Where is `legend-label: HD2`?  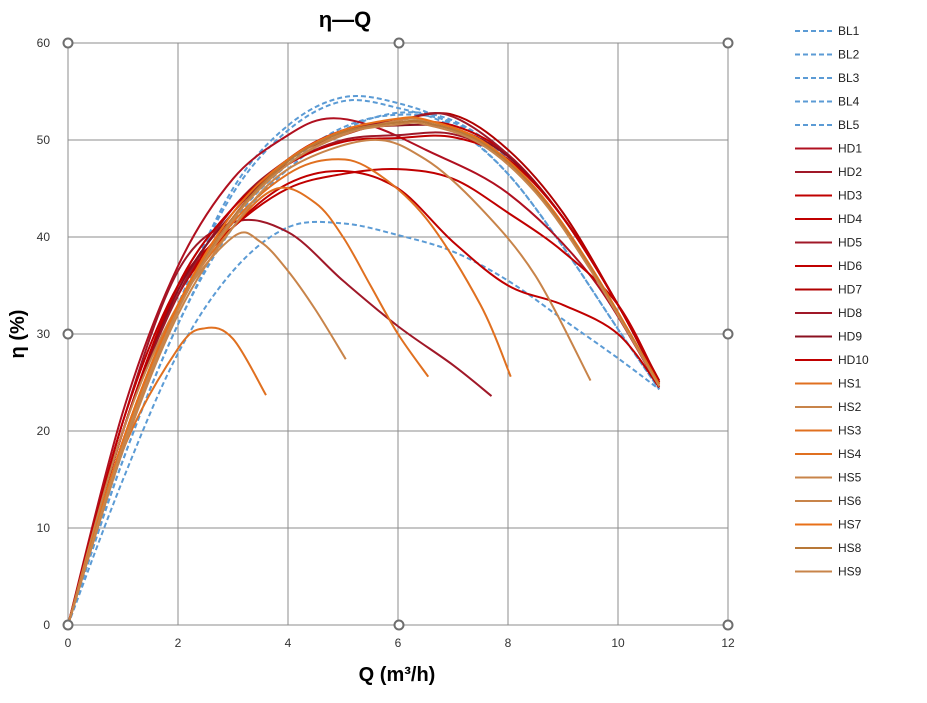
legend-label: HD2 is located at coordinates (850, 172).